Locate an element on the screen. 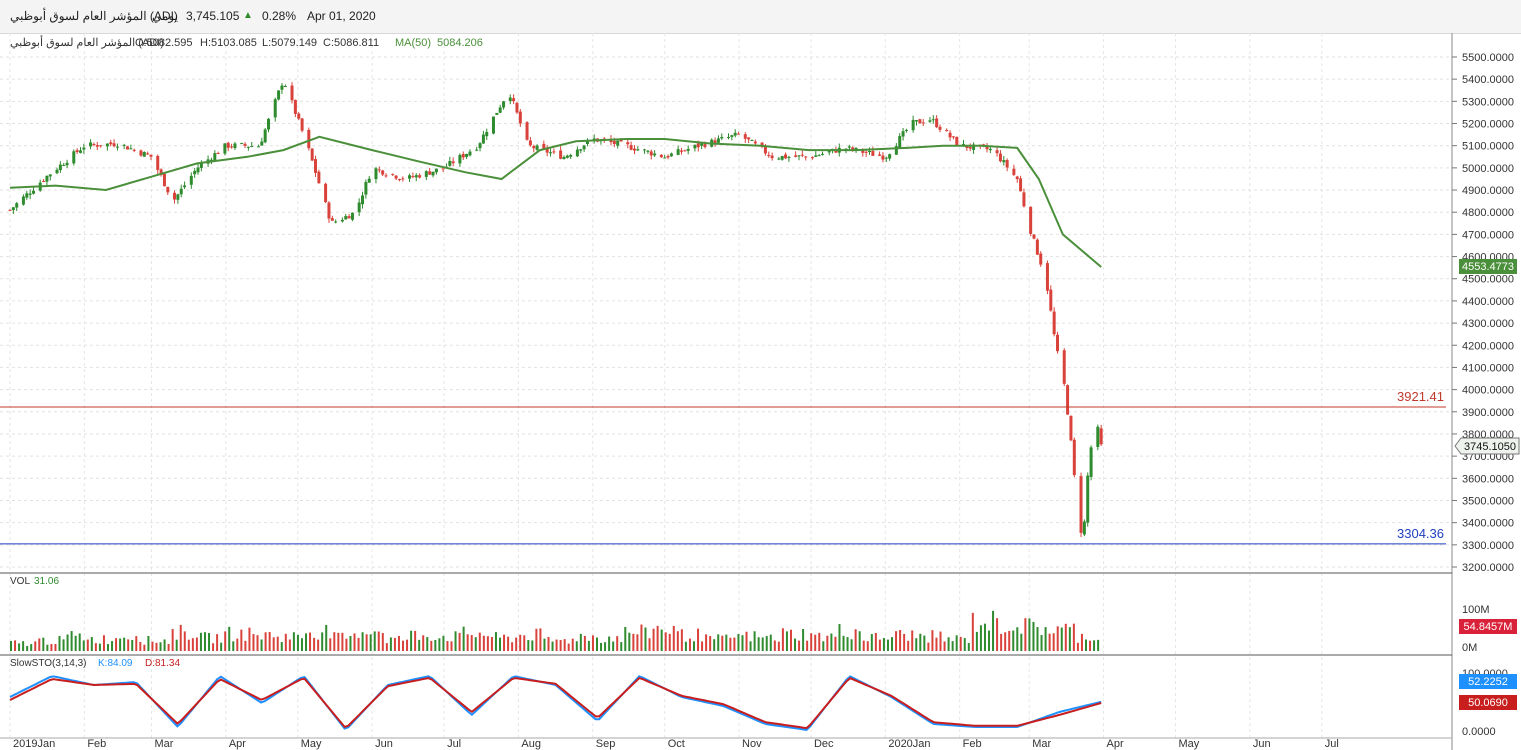 This screenshot has height=750, width=1521. period-label: يومي is located at coordinates (165, 16).